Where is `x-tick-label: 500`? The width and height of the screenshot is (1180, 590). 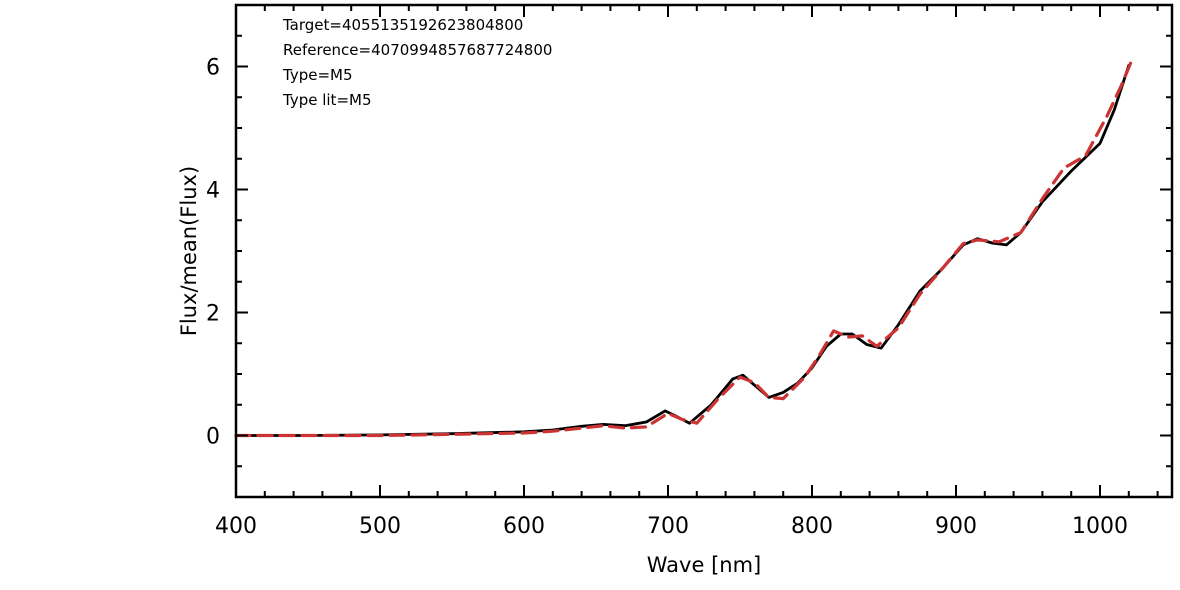 x-tick-label: 500 is located at coordinates (380, 526).